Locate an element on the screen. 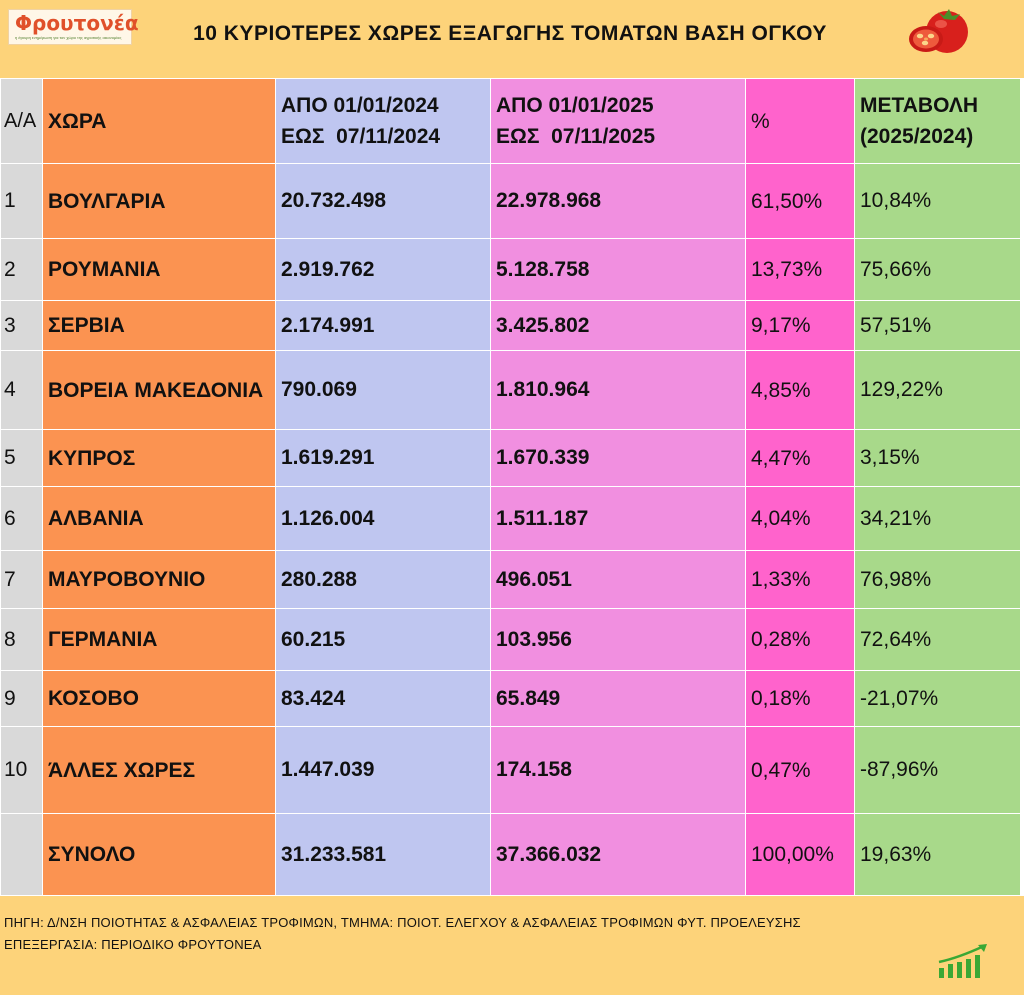 The image size is (1024, 995). row-aa: 4 is located at coordinates (21, 390).